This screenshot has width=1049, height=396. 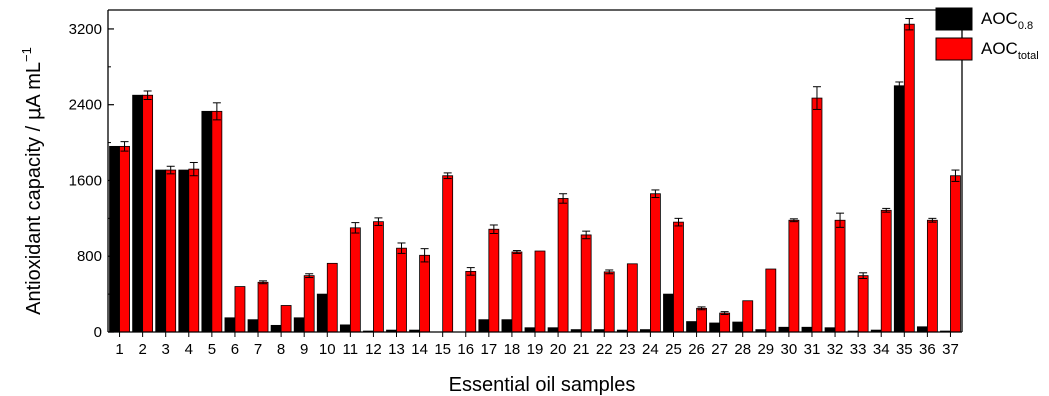 I want to click on x-tick-label: 15, so click(x=442, y=349).